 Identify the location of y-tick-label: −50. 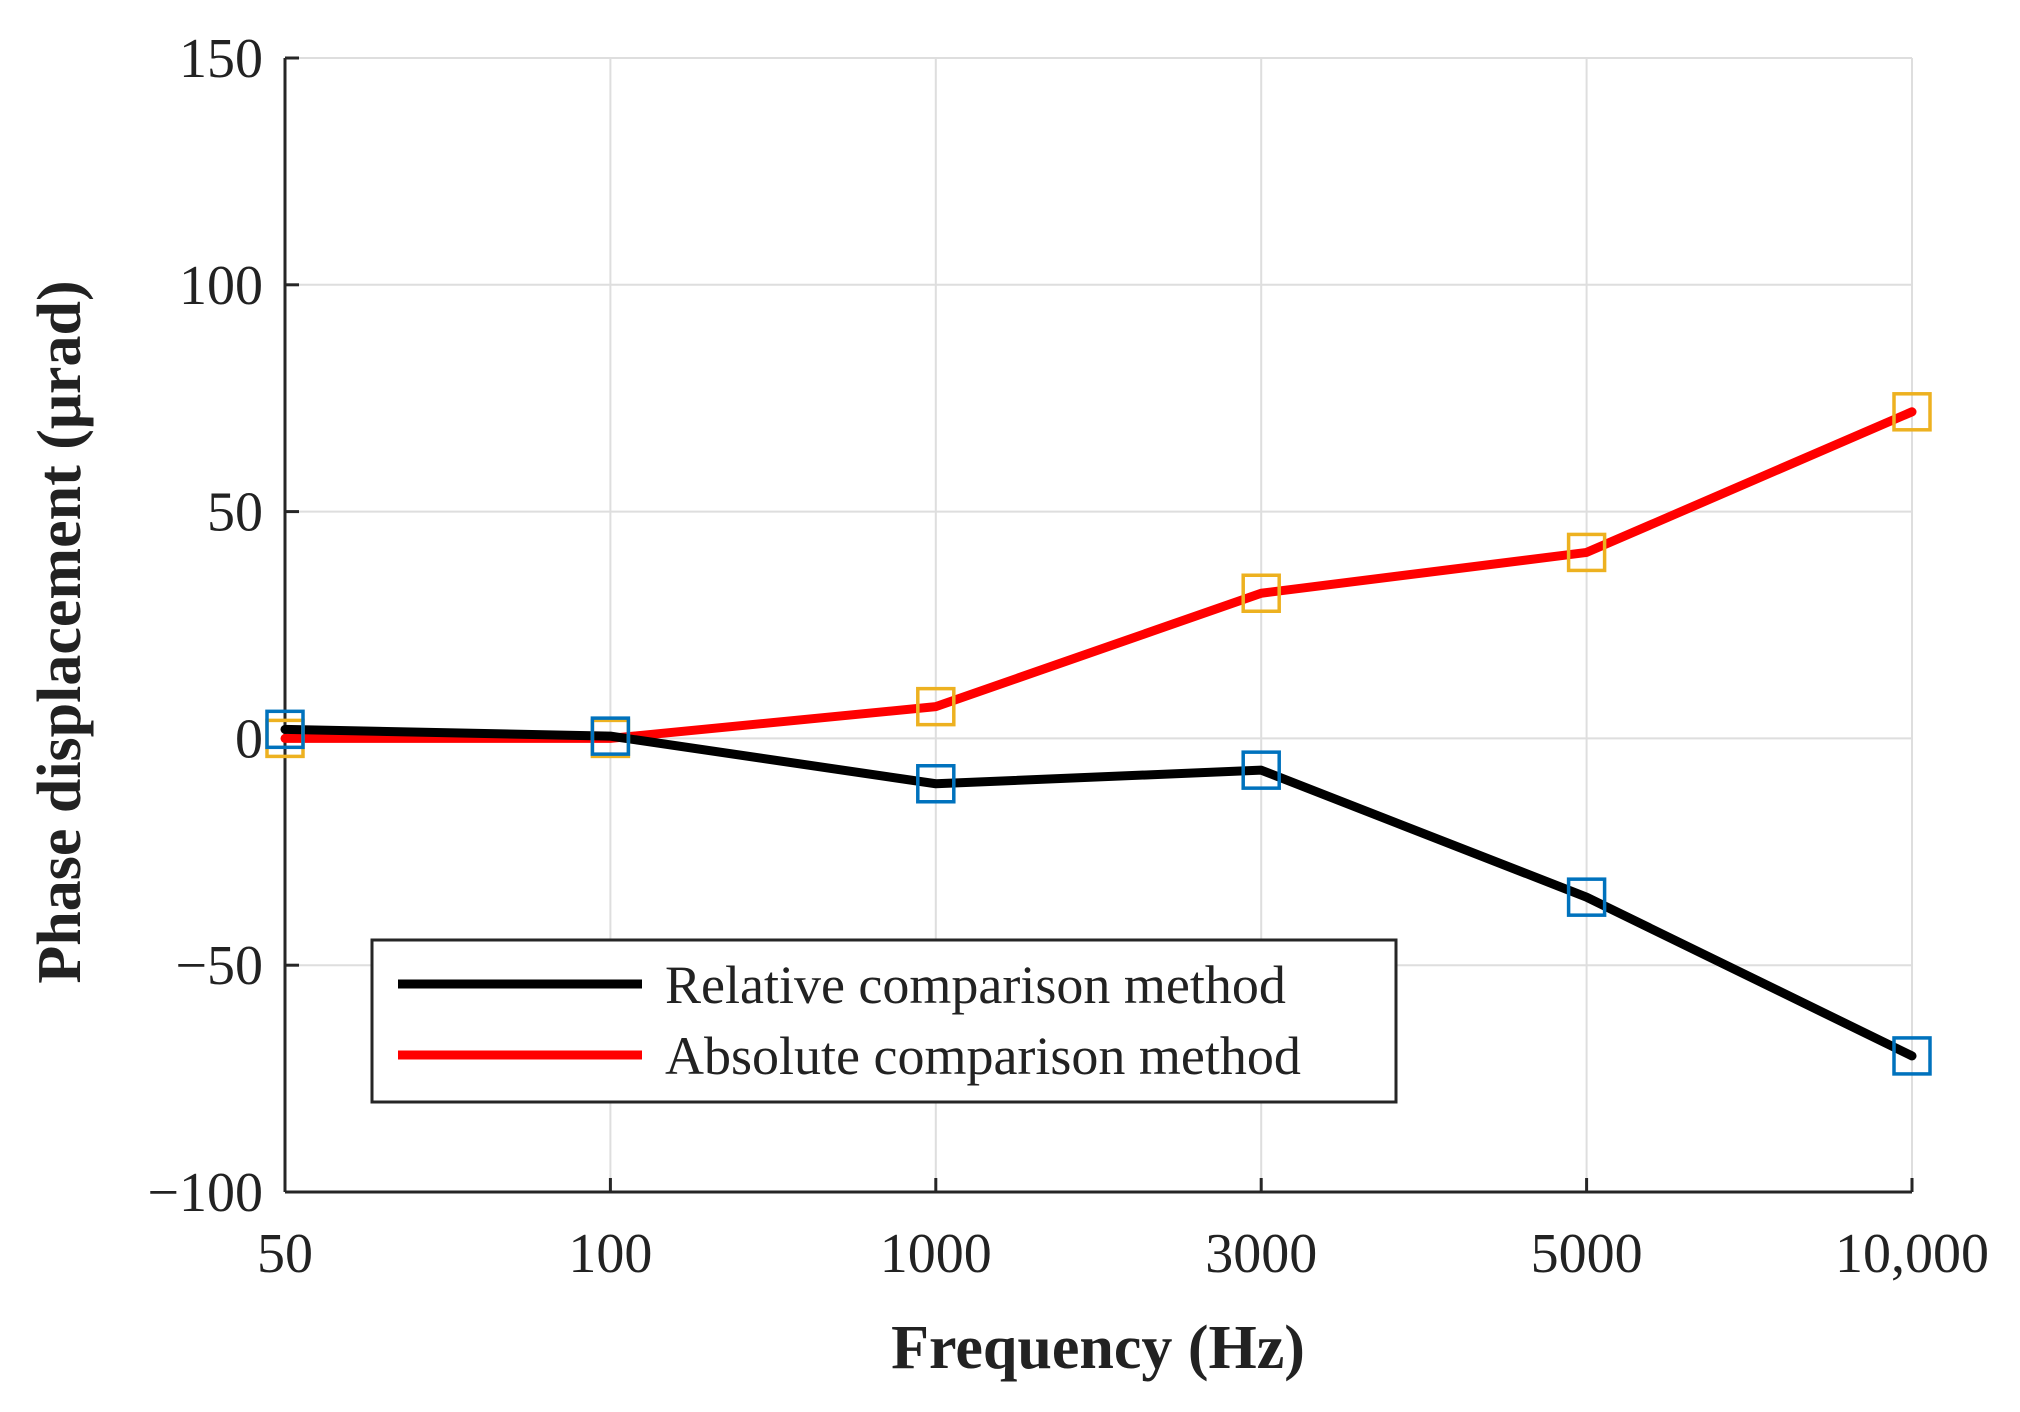
(219, 966).